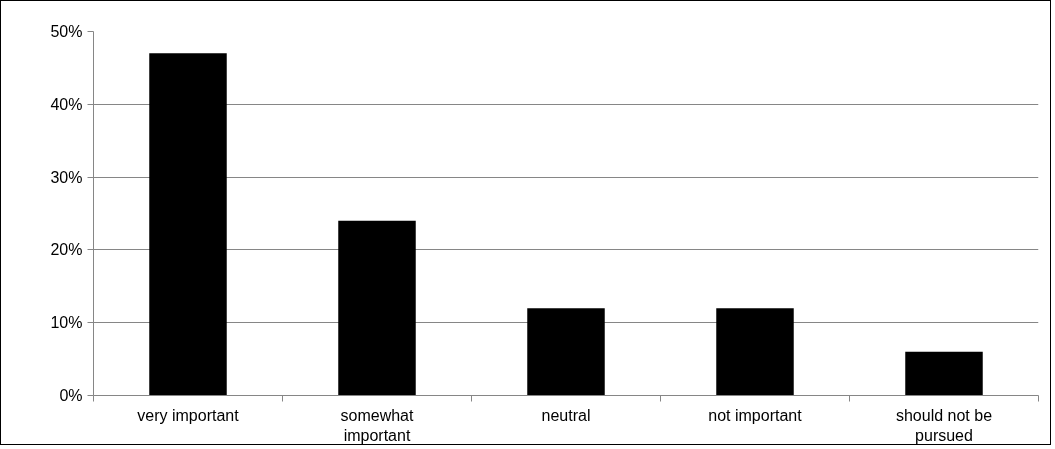  What do you see at coordinates (377, 425) in the screenshot?
I see `x-tick-label: somewhat important` at bounding box center [377, 425].